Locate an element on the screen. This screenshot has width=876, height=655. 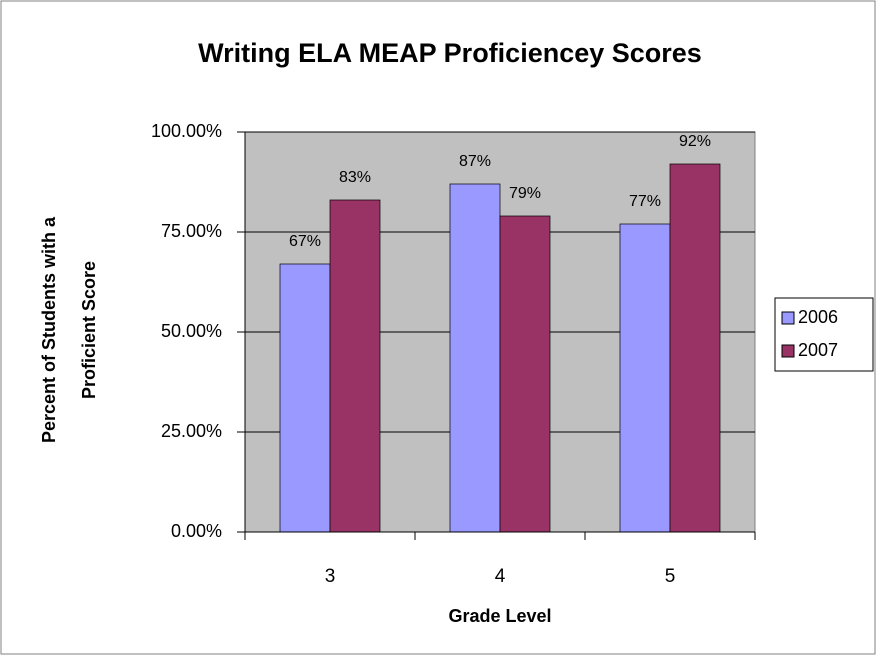
x-axis-label: Grade Level is located at coordinates (499, 616).